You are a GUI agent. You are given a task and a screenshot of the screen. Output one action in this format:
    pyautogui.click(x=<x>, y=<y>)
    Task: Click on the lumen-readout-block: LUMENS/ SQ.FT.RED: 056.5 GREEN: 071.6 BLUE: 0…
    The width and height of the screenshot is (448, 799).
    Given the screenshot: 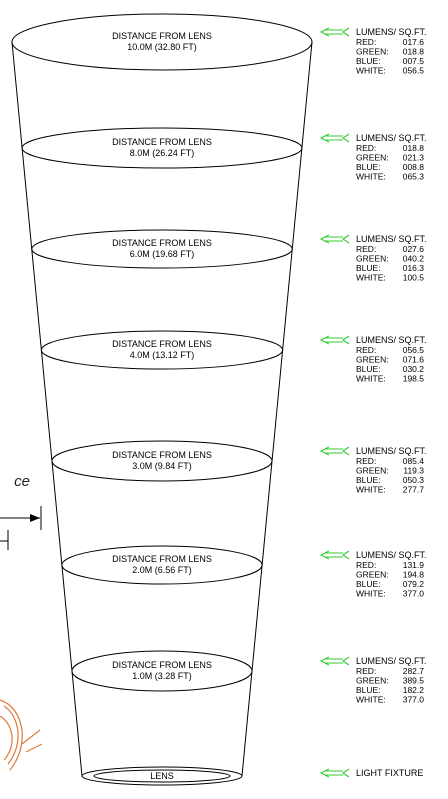 What is the action you would take?
    pyautogui.click(x=373, y=359)
    